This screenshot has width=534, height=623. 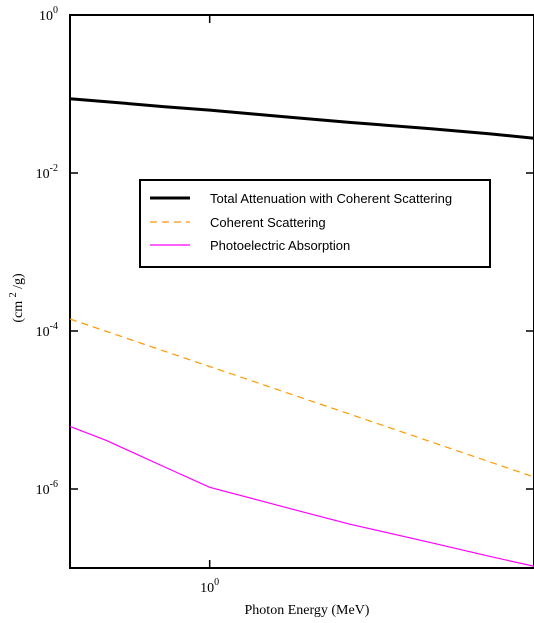 What do you see at coordinates (18, 312) in the screenshot?
I see `y-axis-title-prefix: (cm` at bounding box center [18, 312].